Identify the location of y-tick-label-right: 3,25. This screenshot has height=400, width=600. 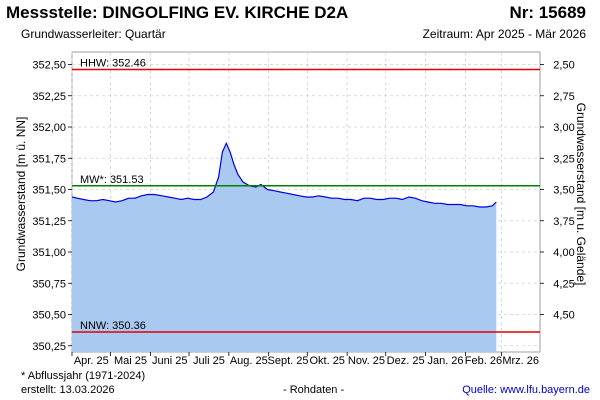
(563, 159).